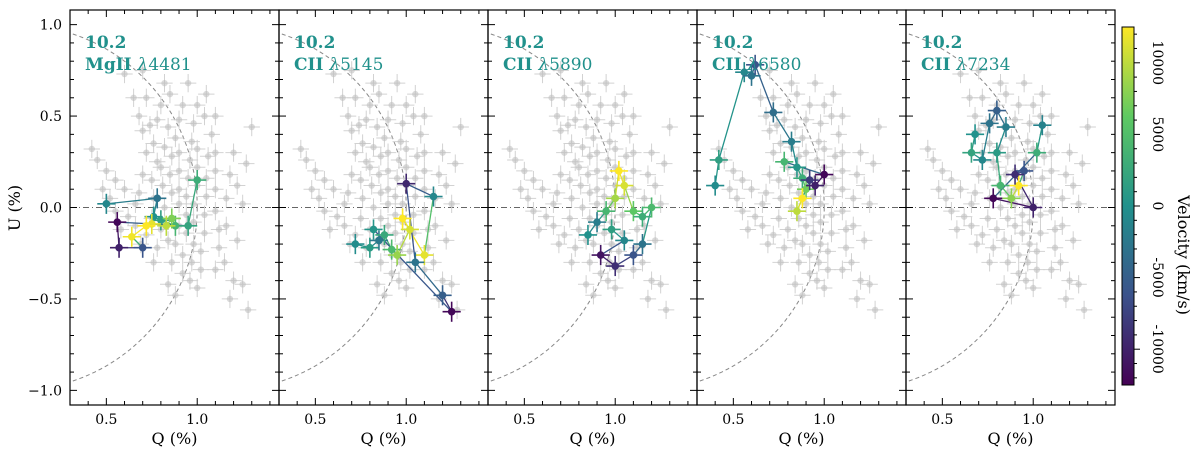 The height and width of the screenshot is (455, 1200). What do you see at coordinates (1143, 206) in the screenshot?
I see `colorbar: -10000 -5000 0 5000 10000` at bounding box center [1143, 206].